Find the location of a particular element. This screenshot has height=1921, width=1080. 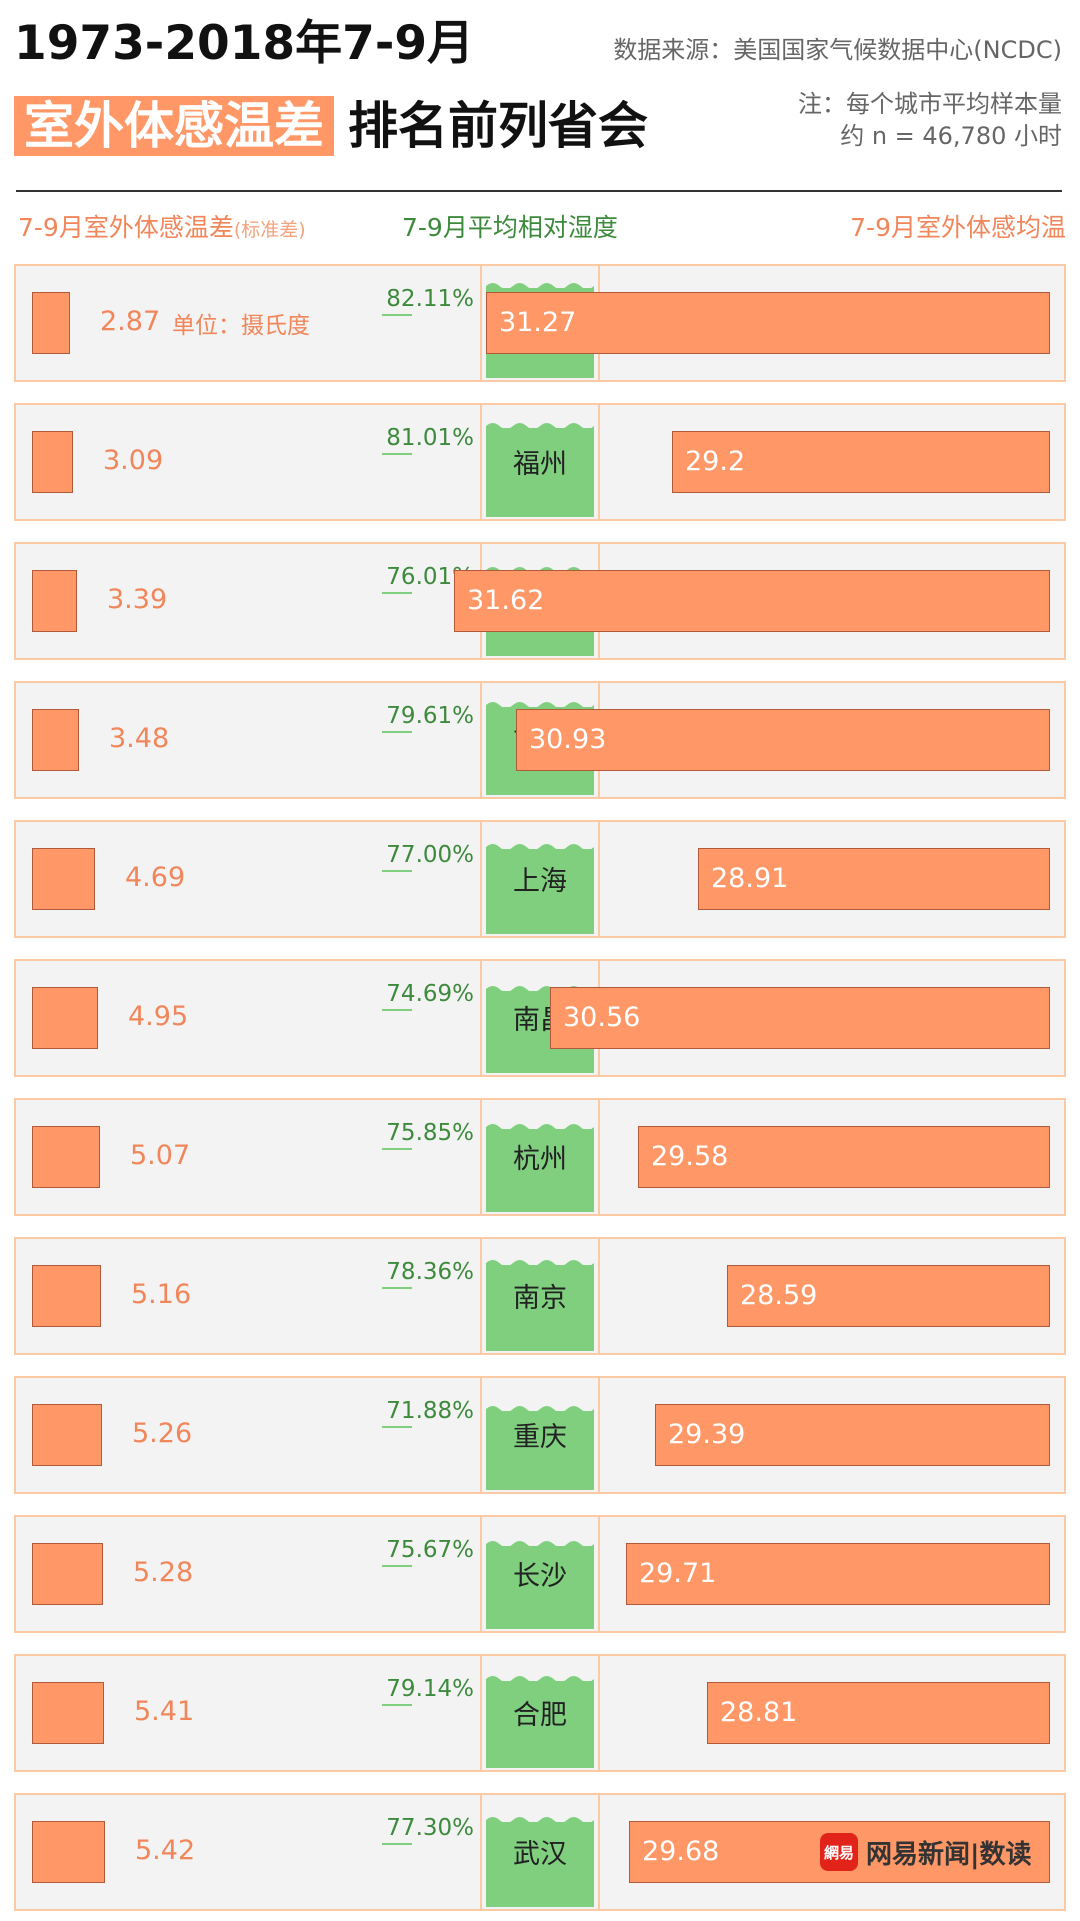

data-source: 数据来源：美国国家气候数据中心(NCDC) is located at coordinates (837, 50).